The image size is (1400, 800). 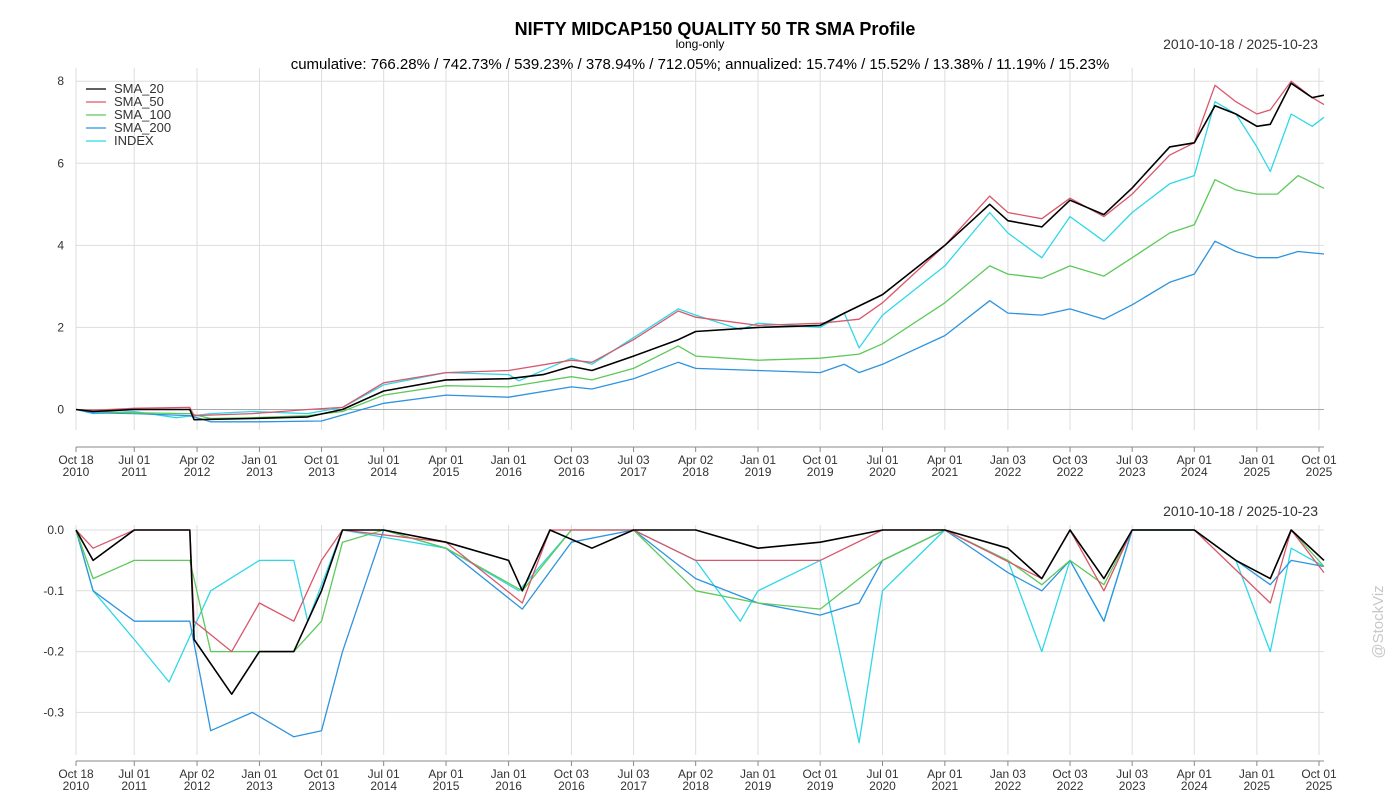 What do you see at coordinates (76, 786) in the screenshot?
I see `drawdown-x-tick-year: 2010` at bounding box center [76, 786].